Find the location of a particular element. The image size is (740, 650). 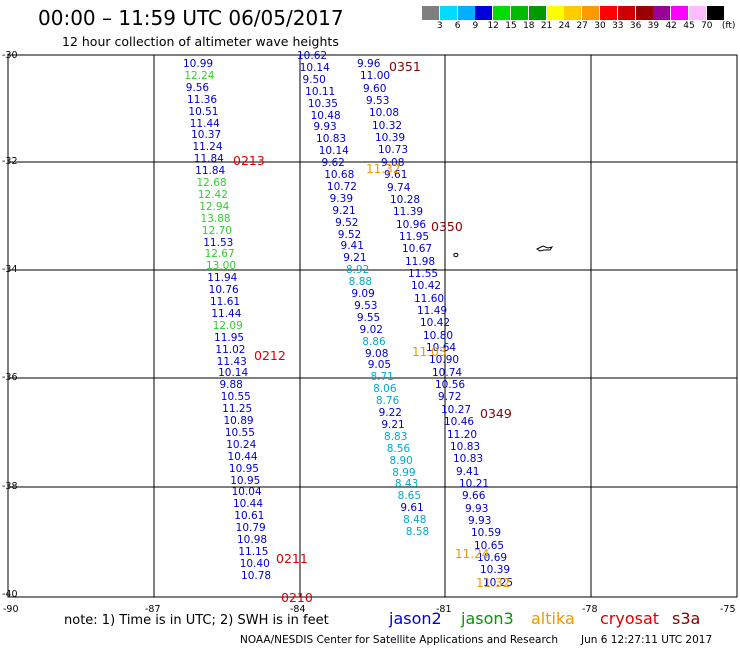

wave-height-value: 10.90 is located at coordinates (444, 360).